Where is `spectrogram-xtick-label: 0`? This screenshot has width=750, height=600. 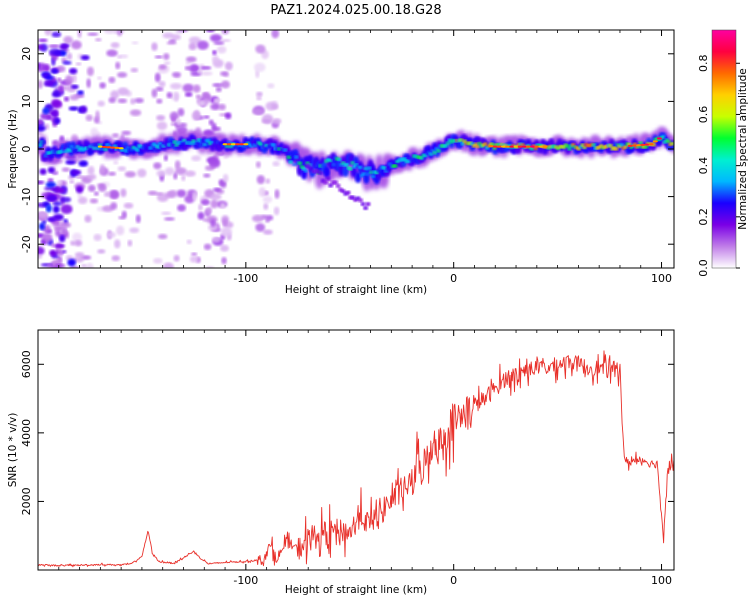
spectrogram-xtick-label: 0 is located at coordinates (453, 278).